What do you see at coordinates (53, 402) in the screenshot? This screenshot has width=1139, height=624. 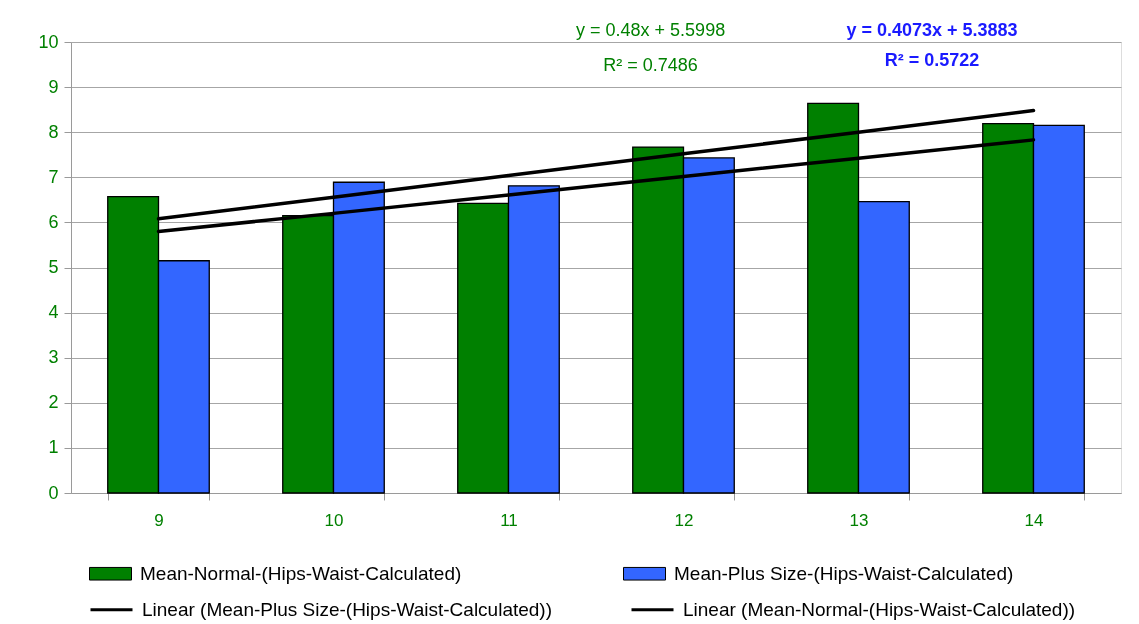 I see `y-tick-label: 2` at bounding box center [53, 402].